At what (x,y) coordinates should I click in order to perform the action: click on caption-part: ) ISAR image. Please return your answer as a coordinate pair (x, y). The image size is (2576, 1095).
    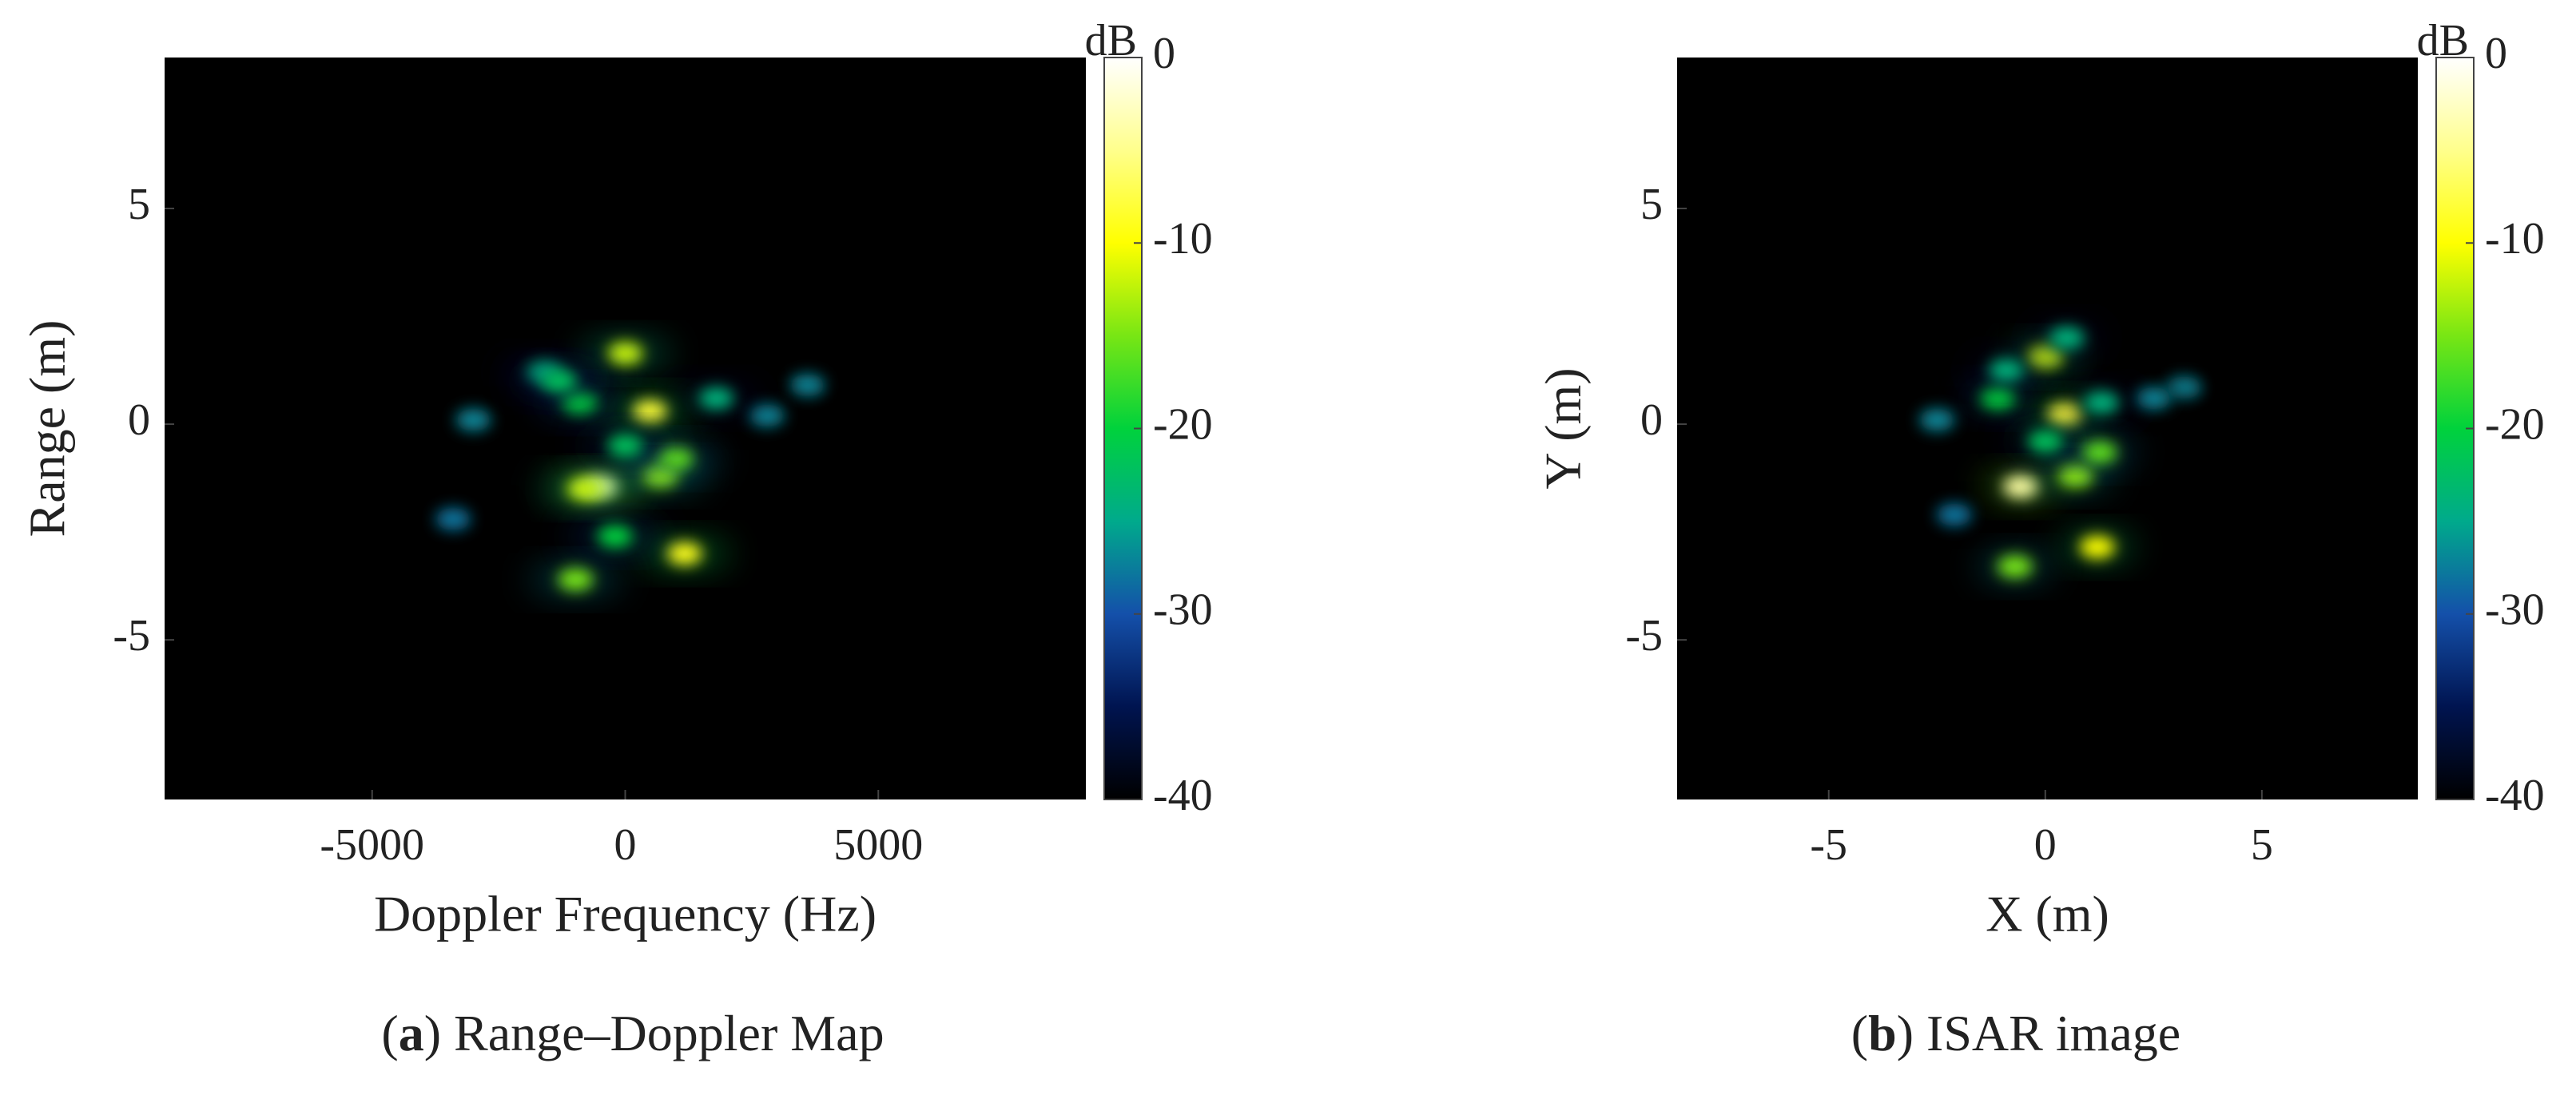
    Looking at the image, I should click on (2039, 1033).